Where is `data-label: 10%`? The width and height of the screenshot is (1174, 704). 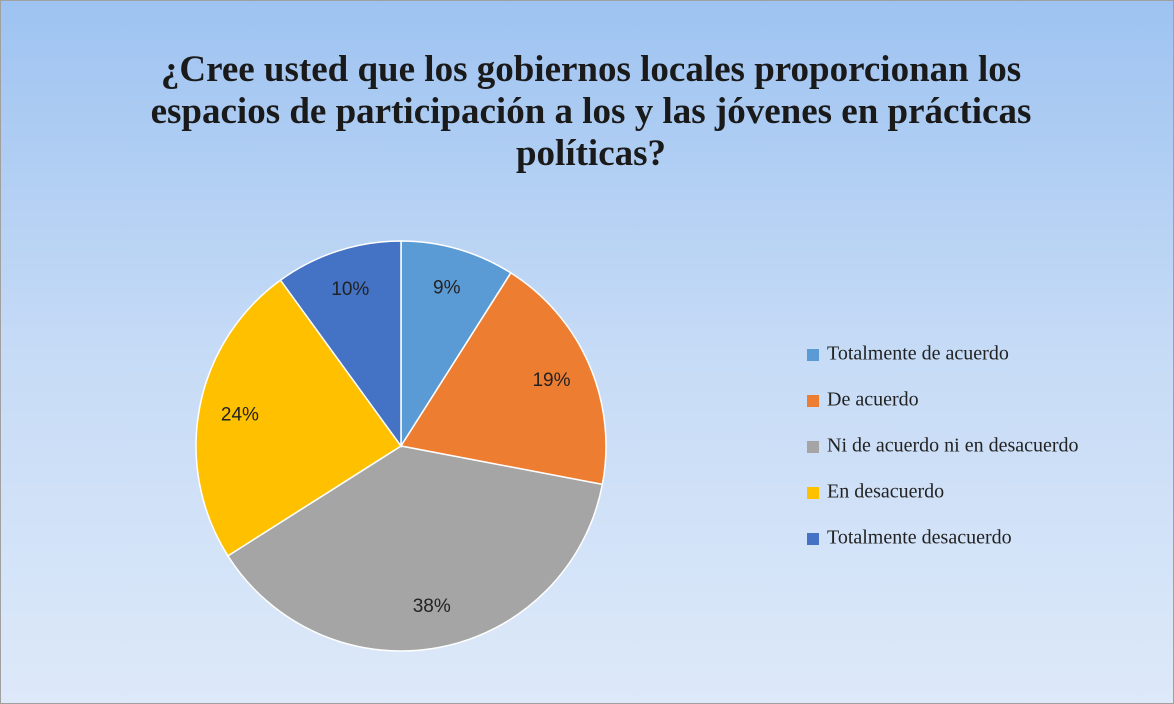 data-label: 10% is located at coordinates (350, 289).